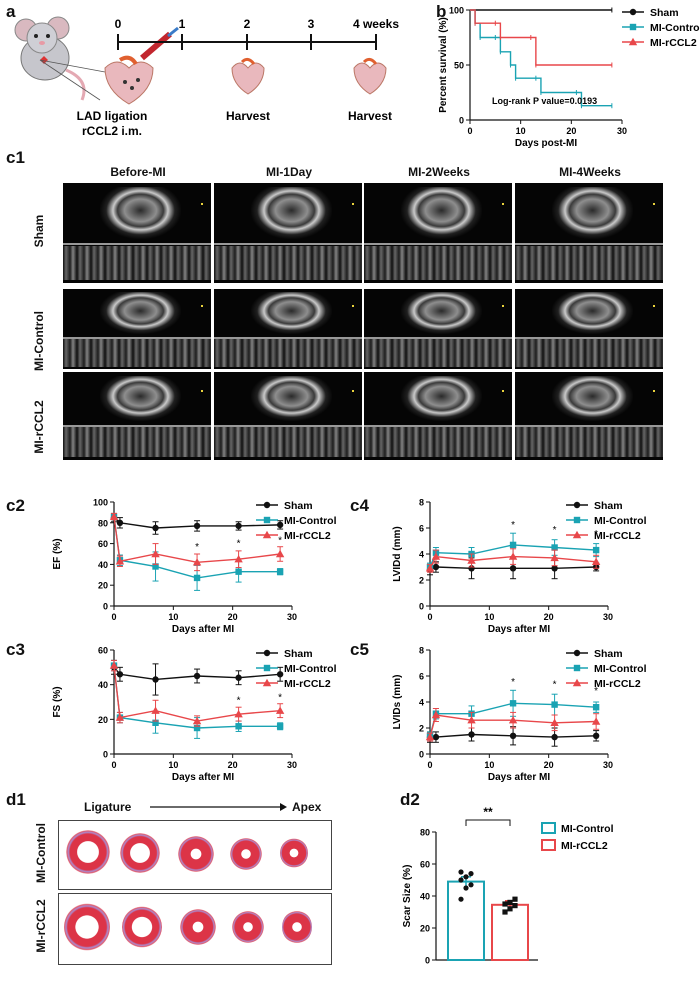 The width and height of the screenshot is (700, 981). Describe the element at coordinates (513, 726) in the screenshot. I see `series-line` at that location.